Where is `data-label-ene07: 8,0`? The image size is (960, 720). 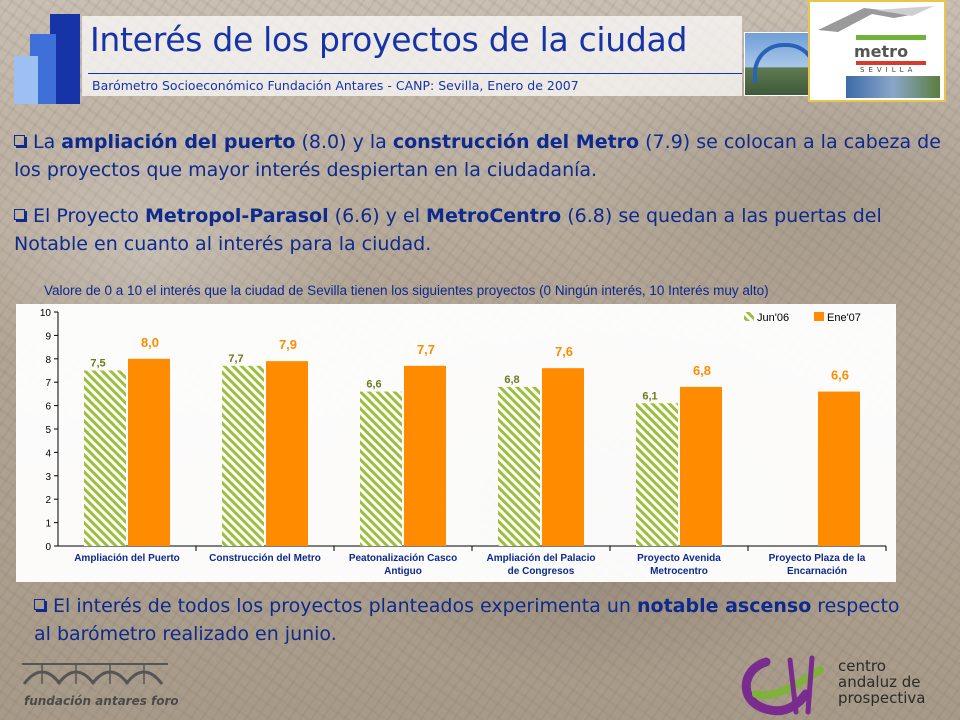 data-label-ene07: 8,0 is located at coordinates (150, 342).